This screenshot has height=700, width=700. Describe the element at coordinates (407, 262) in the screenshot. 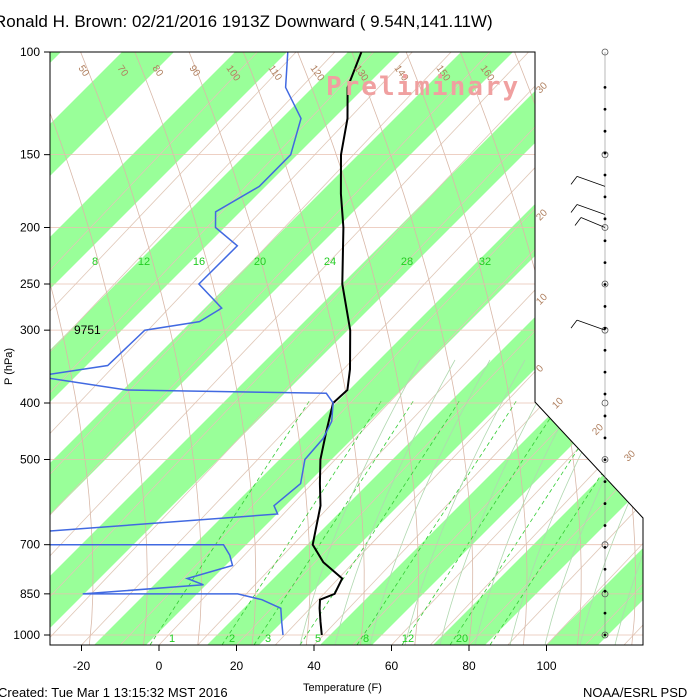

I see `band-label: 28` at that location.